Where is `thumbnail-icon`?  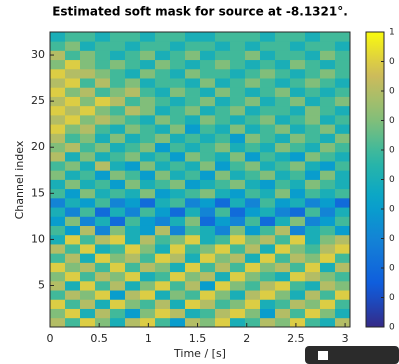
thumbnail-icon is located at coordinates (323, 355).